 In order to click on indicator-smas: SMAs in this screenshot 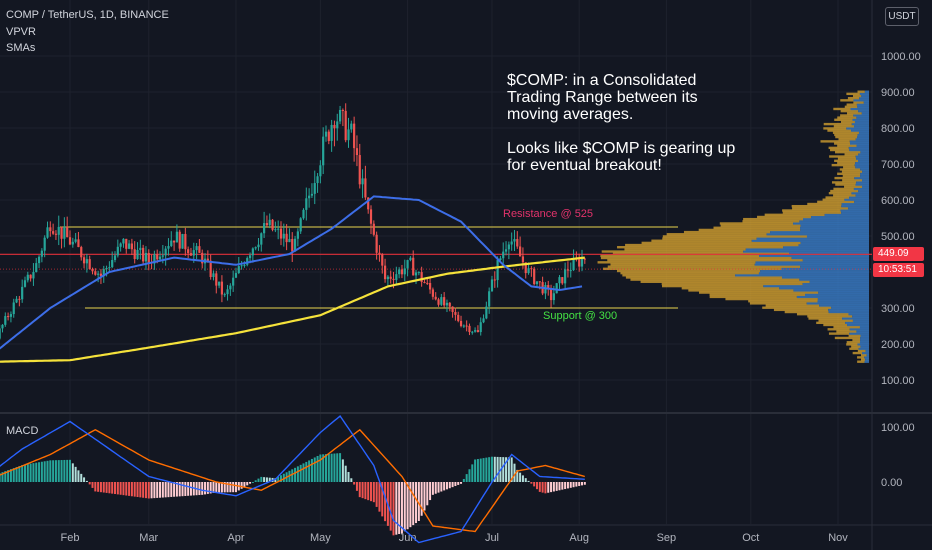, I will do `click(21, 48)`.